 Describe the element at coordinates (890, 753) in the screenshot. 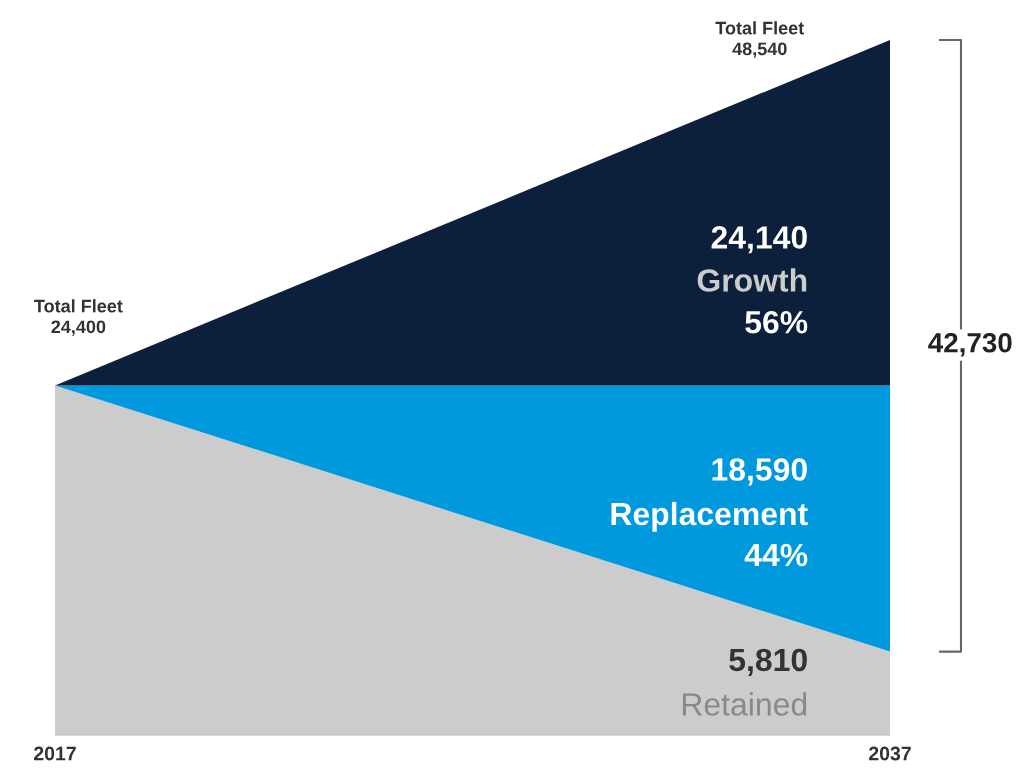

I see `x-tick-label: 2037` at that location.